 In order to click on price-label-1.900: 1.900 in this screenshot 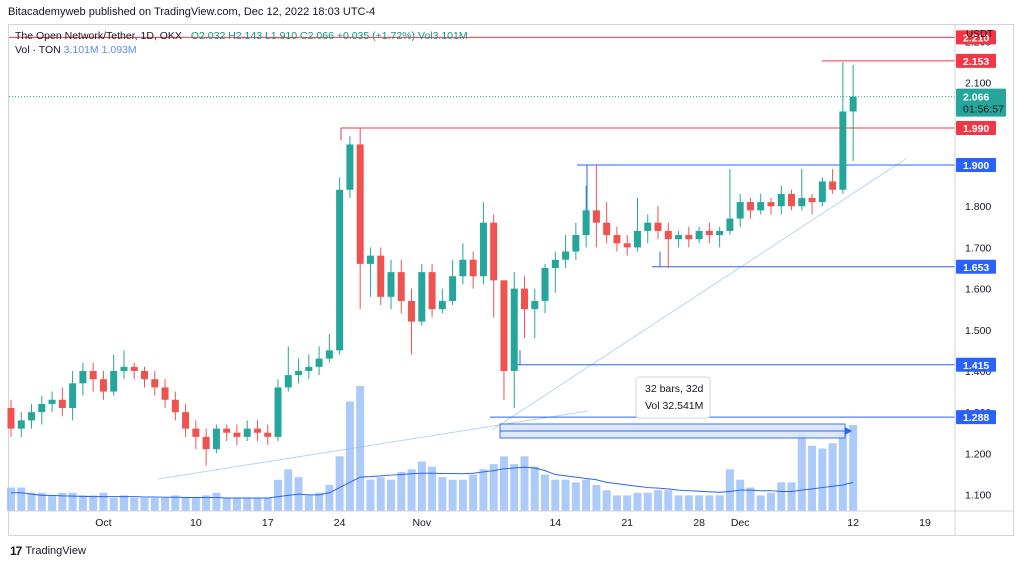, I will do `click(976, 166)`.